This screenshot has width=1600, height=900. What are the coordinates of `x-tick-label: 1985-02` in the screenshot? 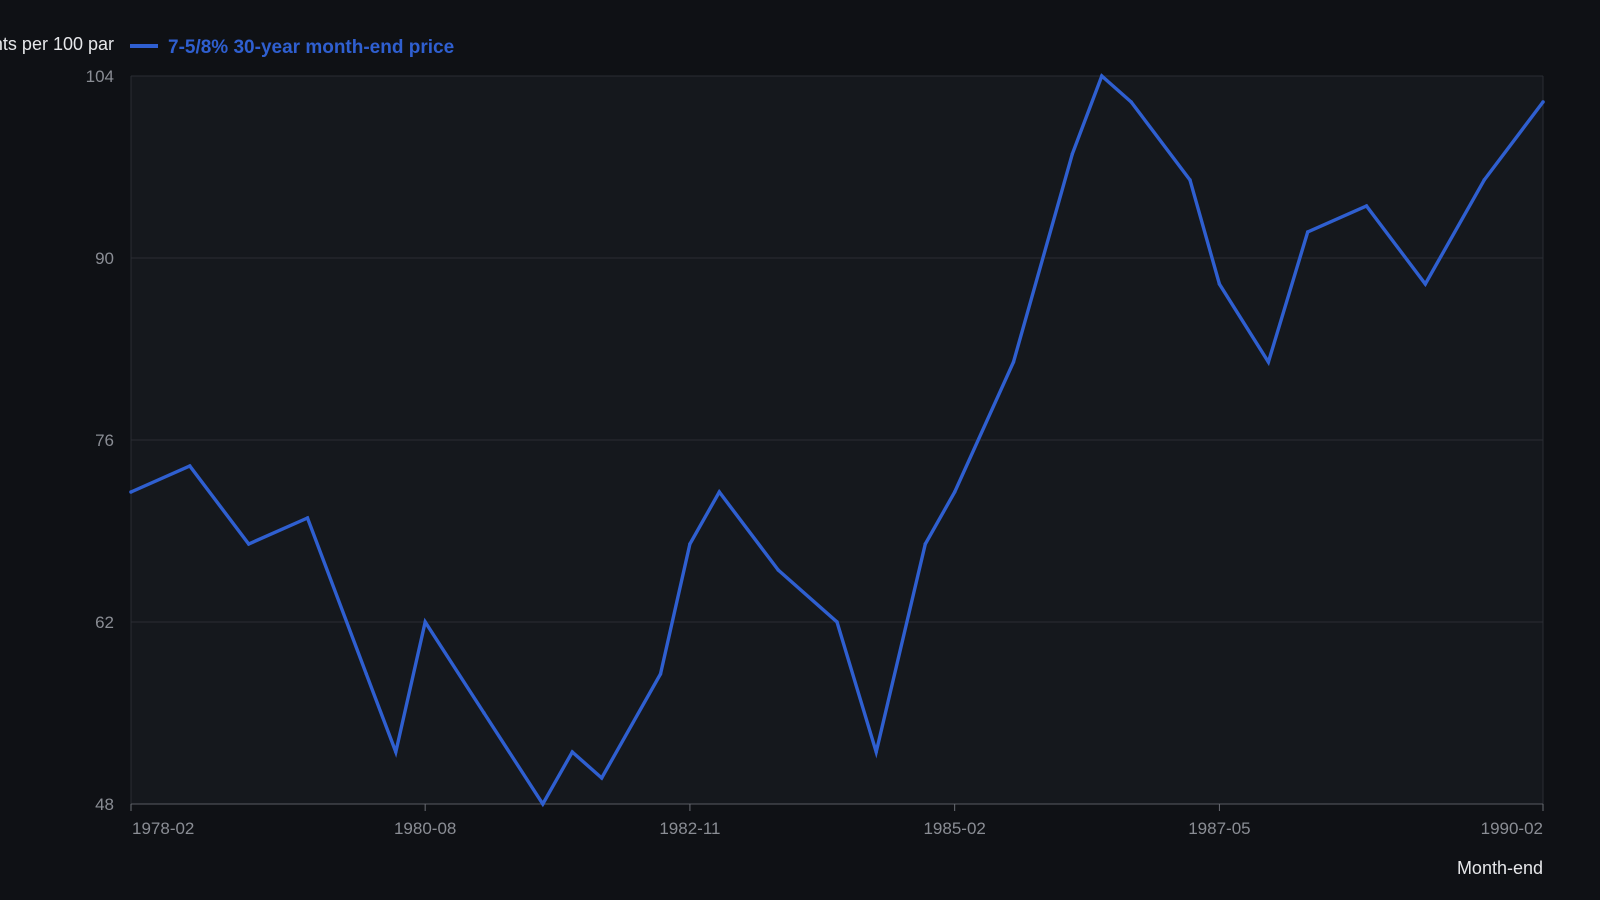 It's located at (954, 828).